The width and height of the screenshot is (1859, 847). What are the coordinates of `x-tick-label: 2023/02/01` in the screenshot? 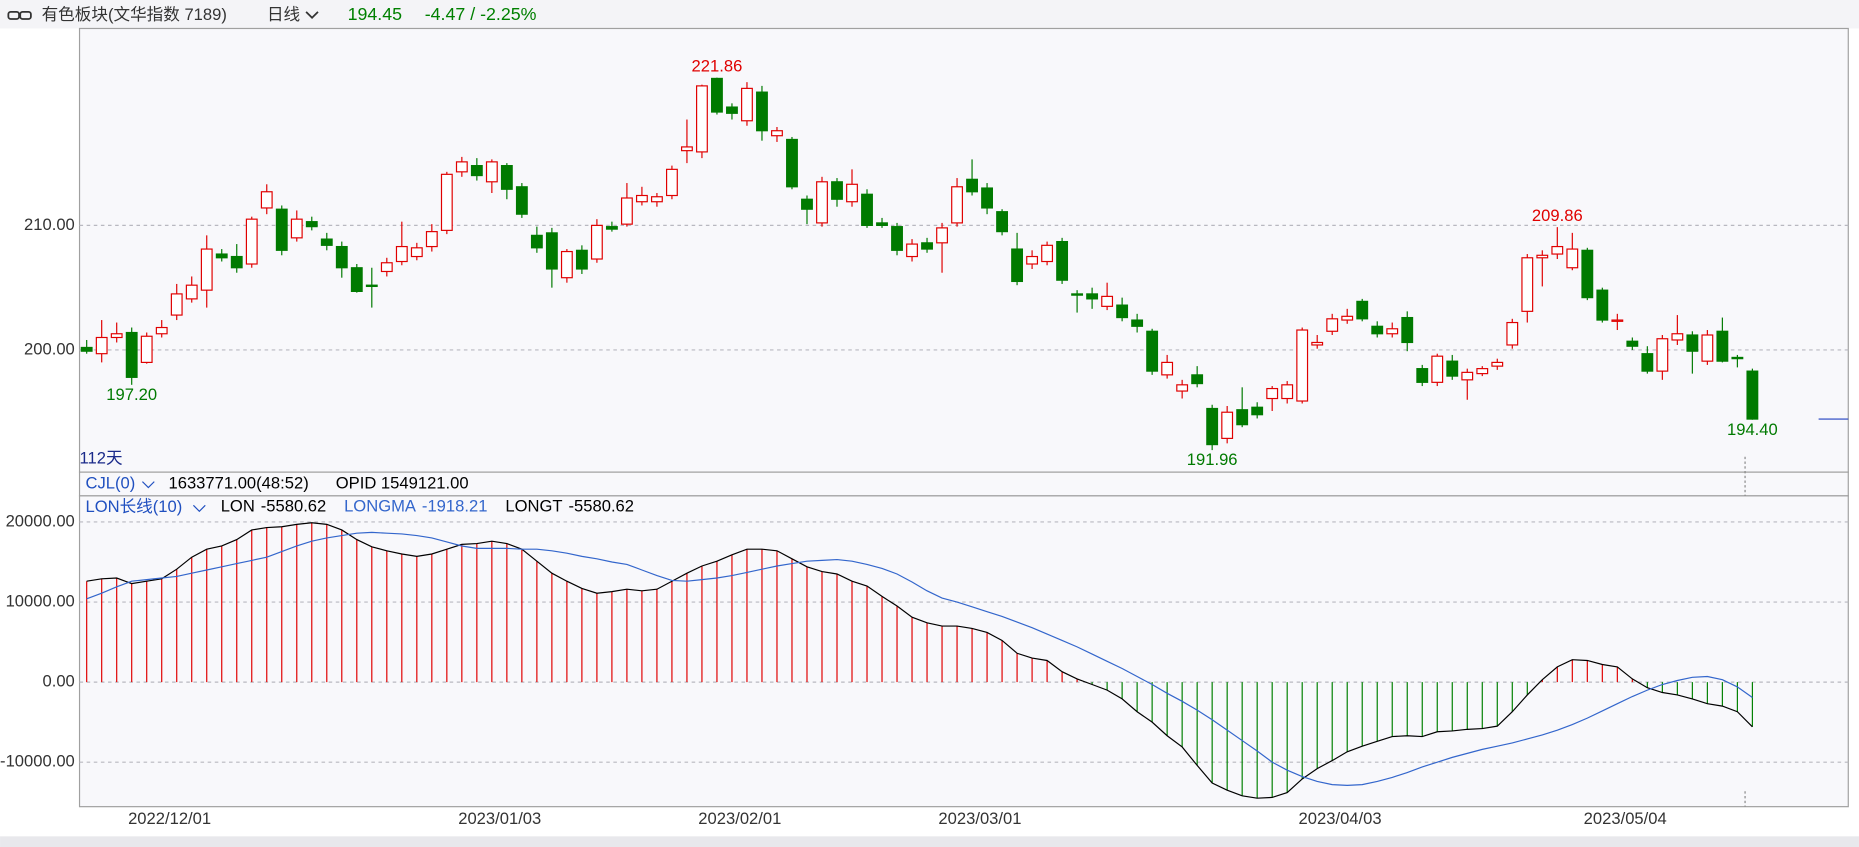 It's located at (739, 818).